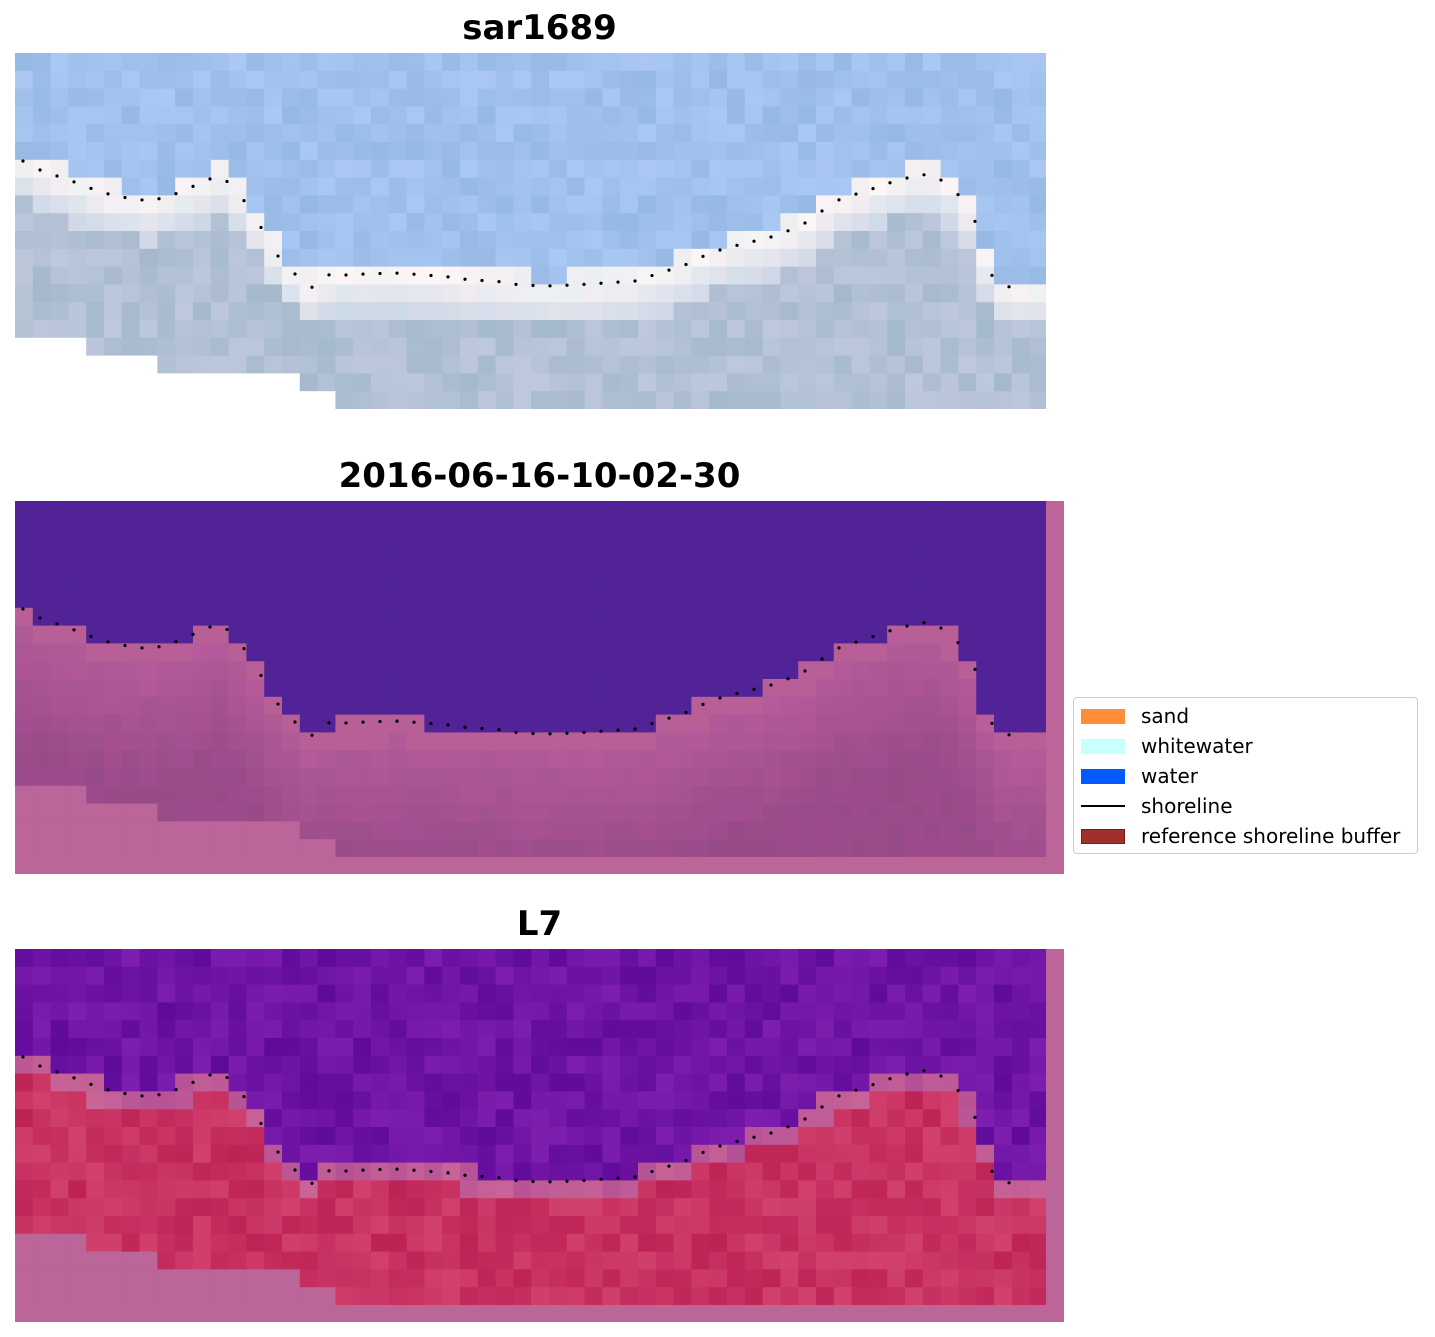 This screenshot has width=1435, height=1337. Describe the element at coordinates (1187, 806) in the screenshot. I see `legend-label: shoreline` at that location.